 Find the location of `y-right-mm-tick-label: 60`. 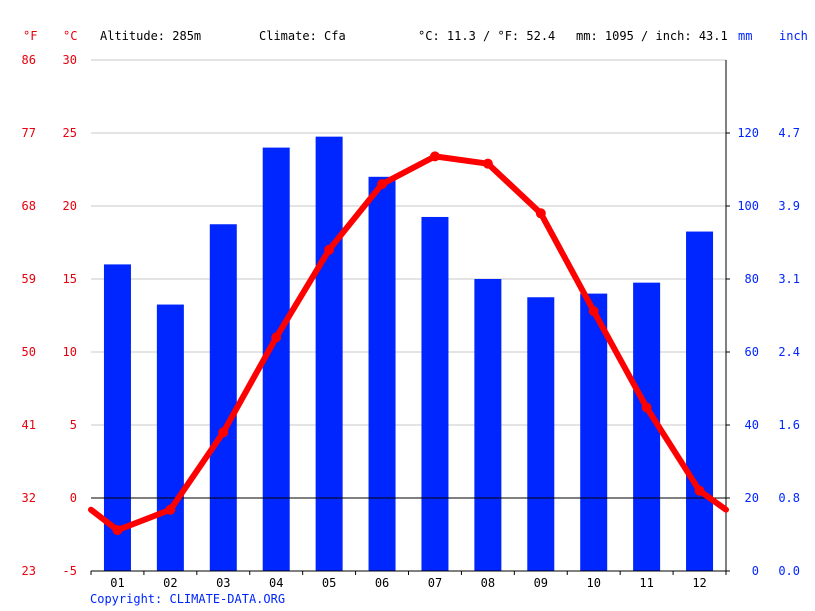

y-right-mm-tick-label: 60 is located at coordinates (752, 352).